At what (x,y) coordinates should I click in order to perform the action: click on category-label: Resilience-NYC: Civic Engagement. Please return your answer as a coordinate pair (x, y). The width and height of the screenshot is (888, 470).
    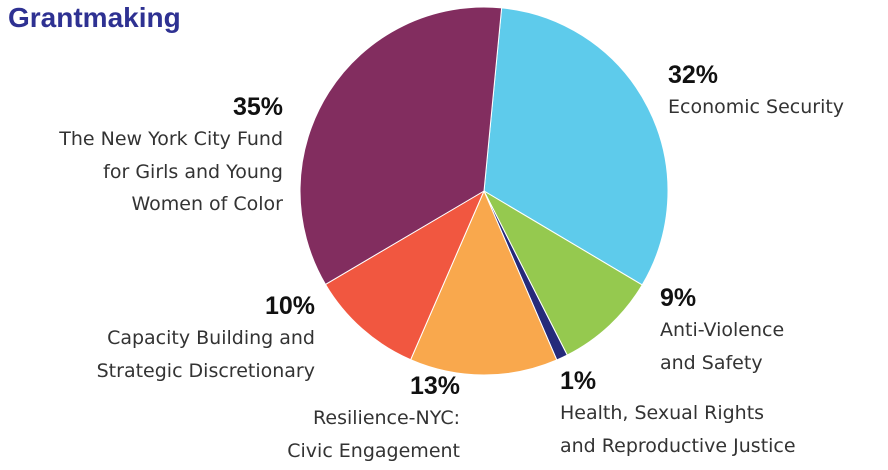
    Looking at the image, I should click on (373, 434).